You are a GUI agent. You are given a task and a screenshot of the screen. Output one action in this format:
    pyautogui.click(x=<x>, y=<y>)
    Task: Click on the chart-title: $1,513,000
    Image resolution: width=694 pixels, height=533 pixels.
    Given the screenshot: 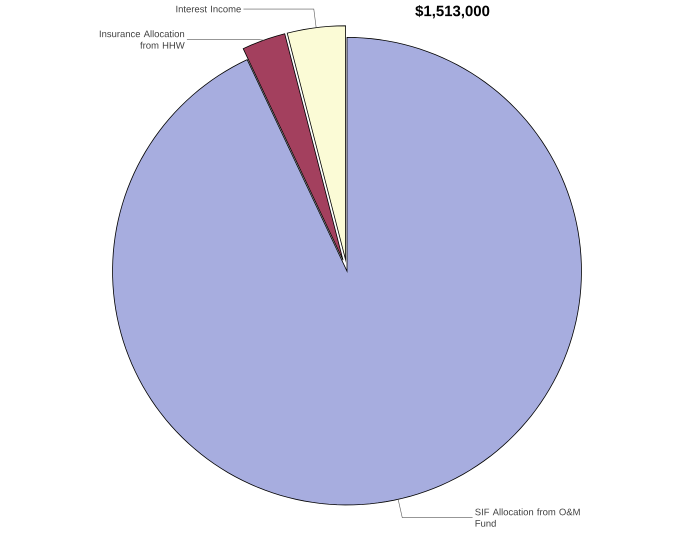 What is the action you would take?
    pyautogui.click(x=452, y=11)
    